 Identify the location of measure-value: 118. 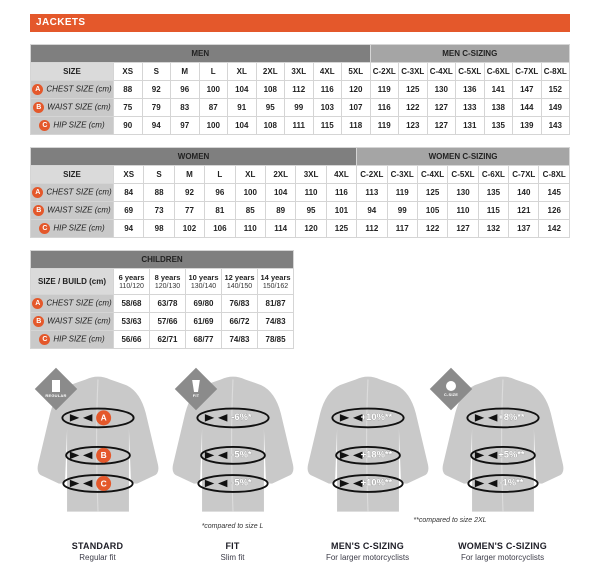
(356, 125).